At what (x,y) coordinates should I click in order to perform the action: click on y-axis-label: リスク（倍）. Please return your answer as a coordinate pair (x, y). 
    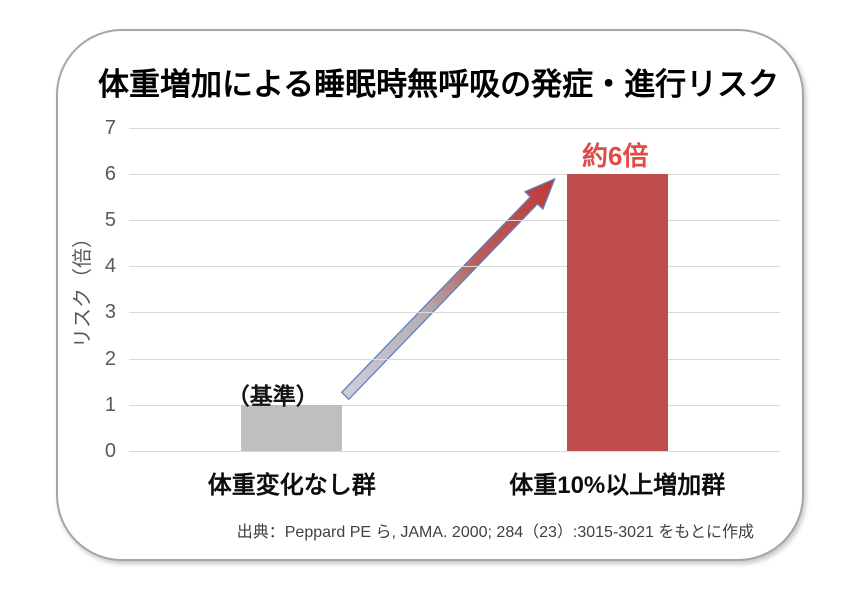
    Looking at the image, I should click on (83, 288).